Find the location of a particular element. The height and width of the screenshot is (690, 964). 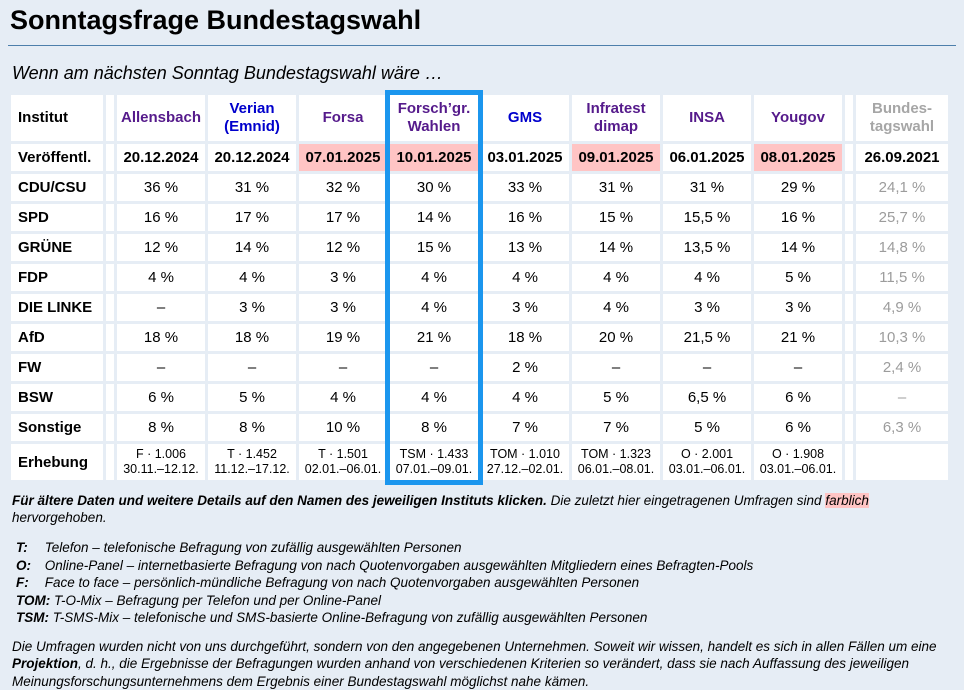

btw-value: – is located at coordinates (902, 397).